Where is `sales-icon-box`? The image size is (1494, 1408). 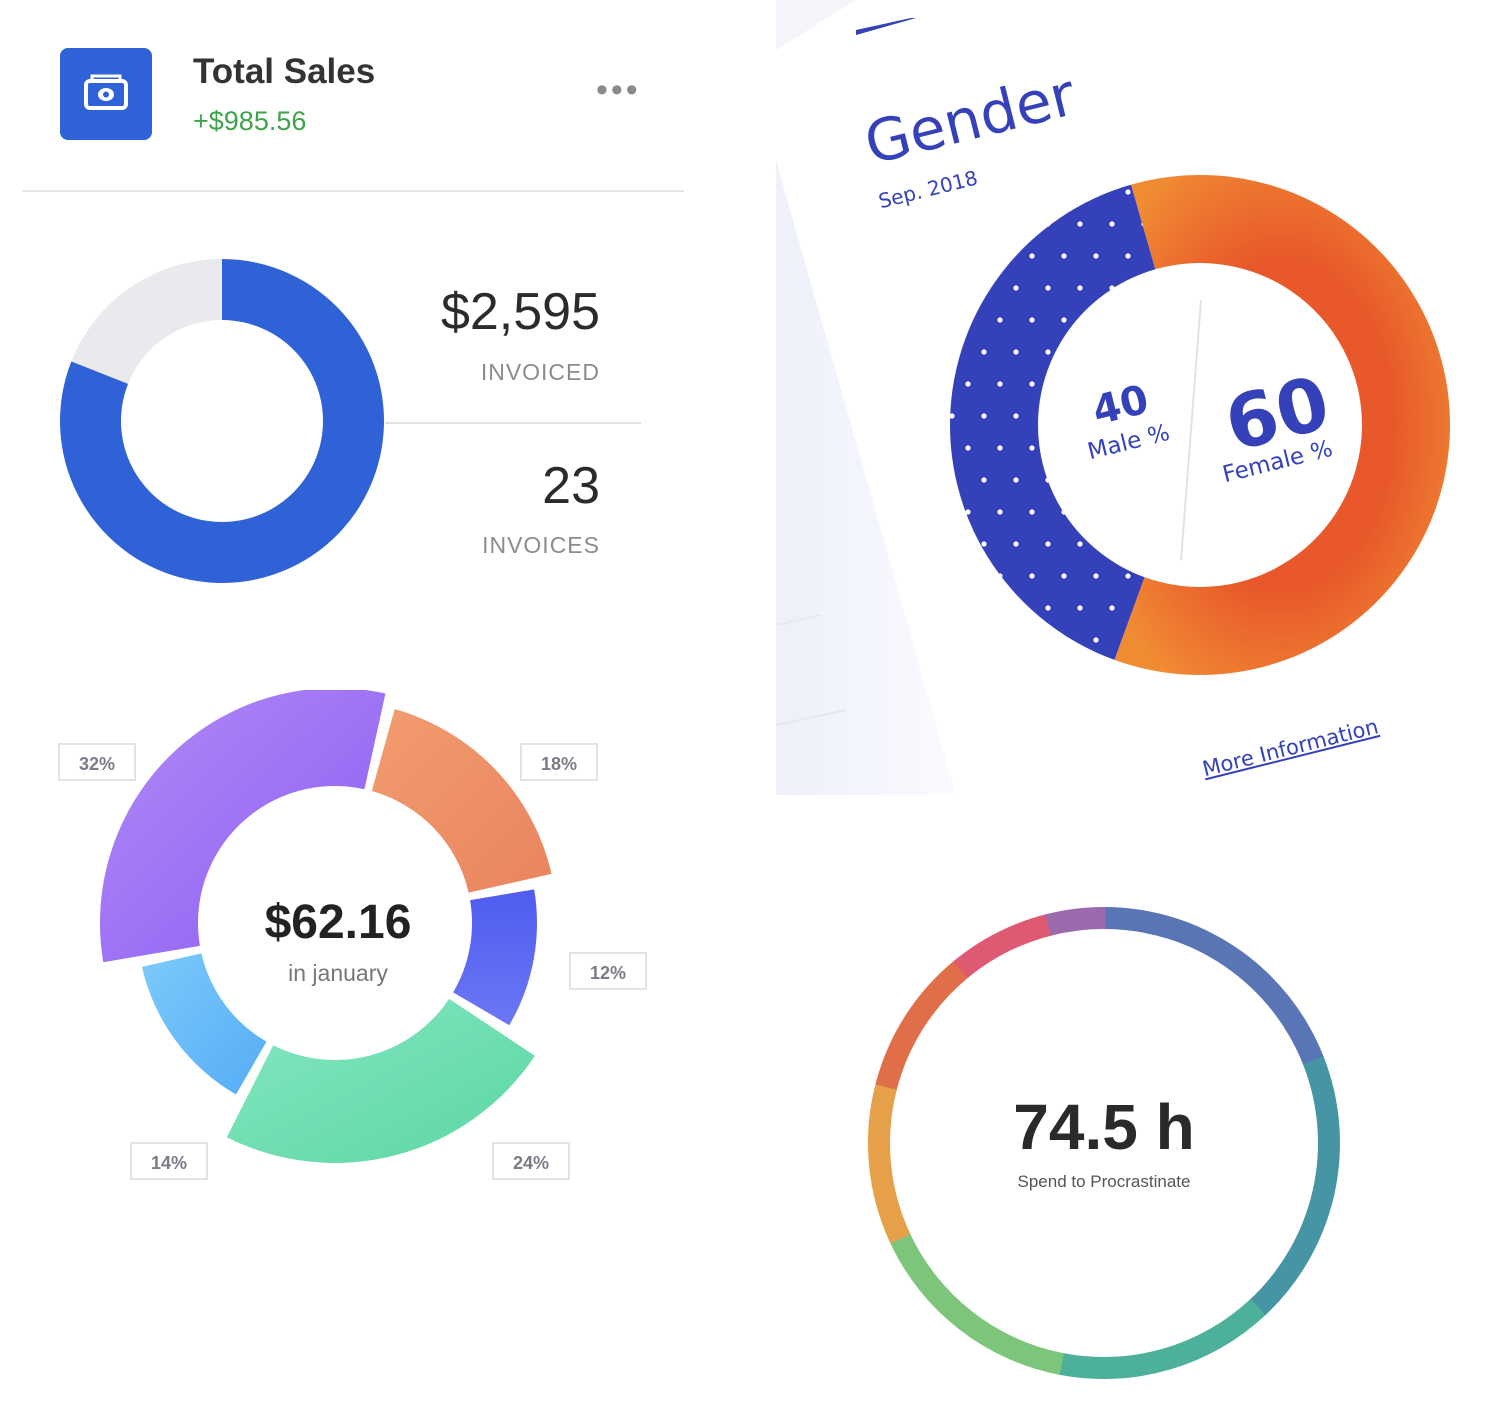 sales-icon-box is located at coordinates (106, 94).